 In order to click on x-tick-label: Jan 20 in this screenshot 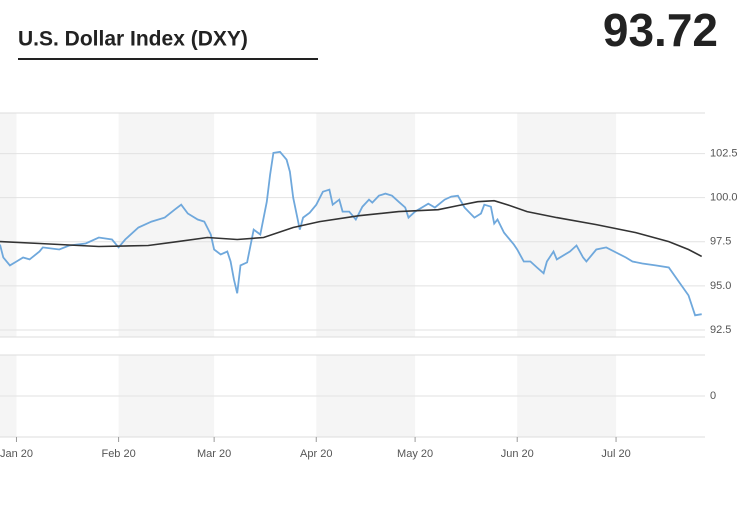, I will do `click(16, 454)`.